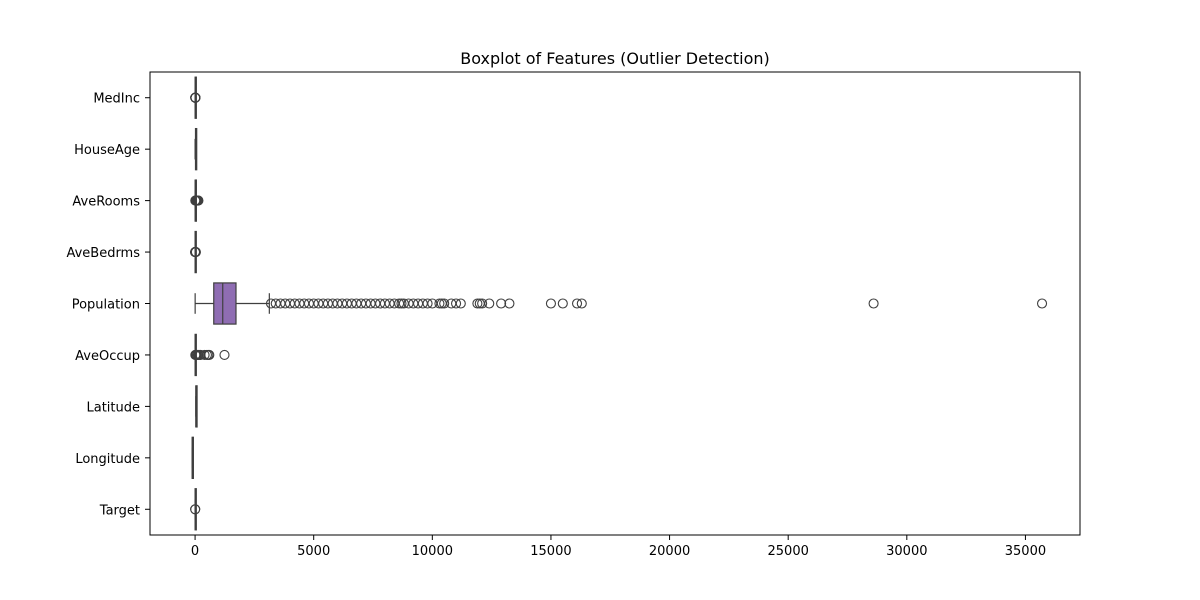 This screenshot has width=1200, height=600. What do you see at coordinates (669, 551) in the screenshot?
I see `x-tick-label: 20000` at bounding box center [669, 551].